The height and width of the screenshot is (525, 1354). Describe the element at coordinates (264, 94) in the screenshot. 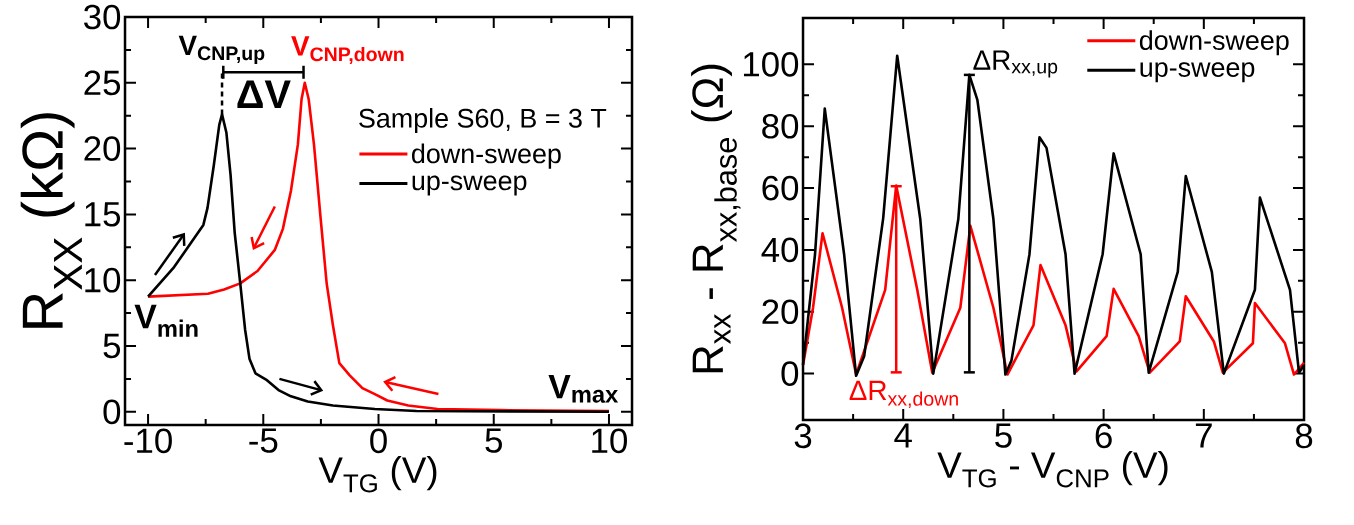

I see `annotation: ΔV` at that location.